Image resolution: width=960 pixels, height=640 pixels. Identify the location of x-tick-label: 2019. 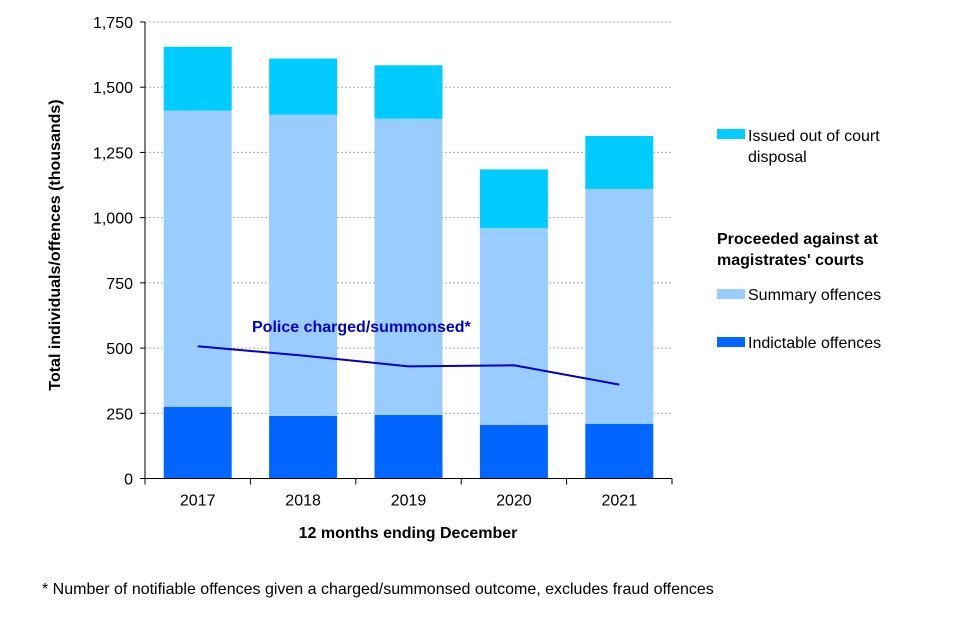
(409, 501).